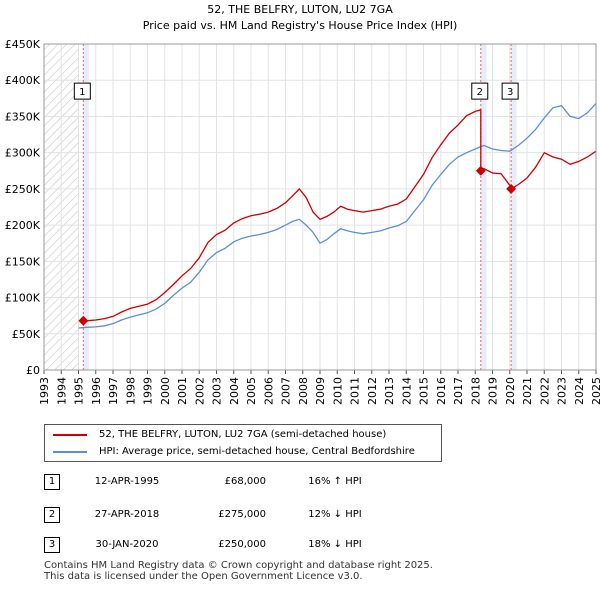 This screenshot has width=600, height=590. What do you see at coordinates (23, 225) in the screenshot?
I see `y-tick-label: £200K` at bounding box center [23, 225].